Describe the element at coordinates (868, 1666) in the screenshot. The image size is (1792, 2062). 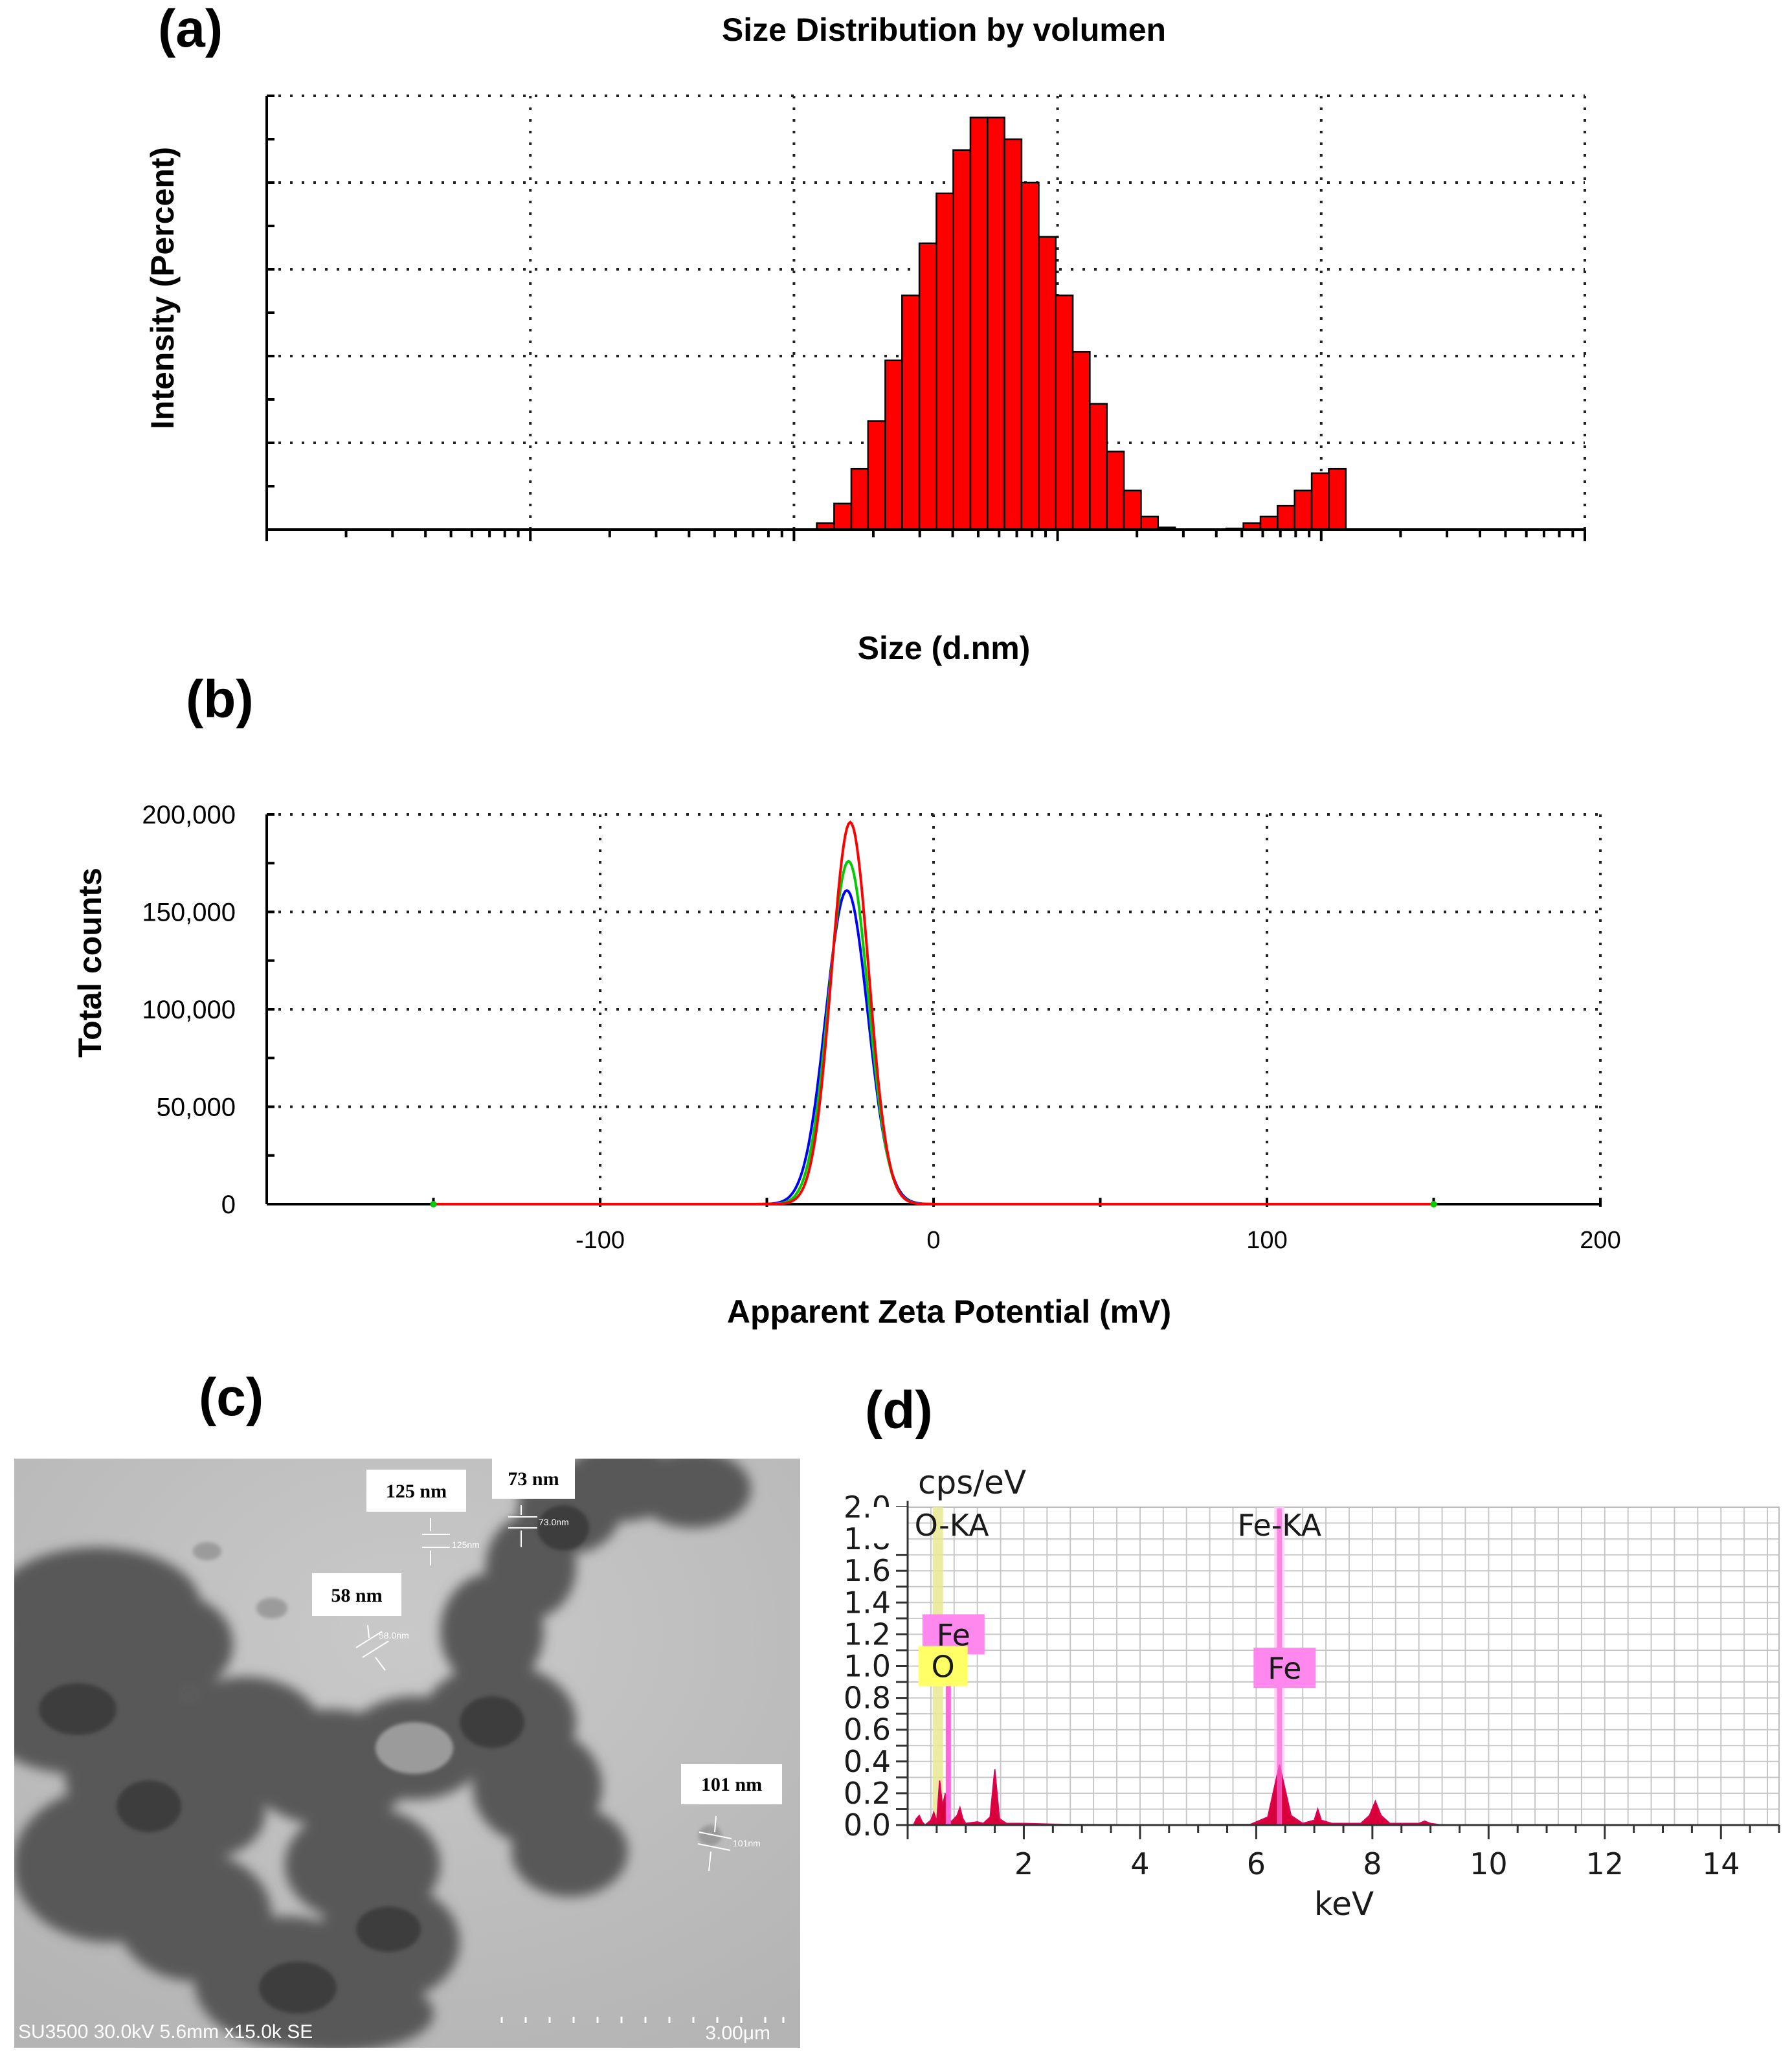
I see `chart-d-ytick-label: 1.0` at that location.